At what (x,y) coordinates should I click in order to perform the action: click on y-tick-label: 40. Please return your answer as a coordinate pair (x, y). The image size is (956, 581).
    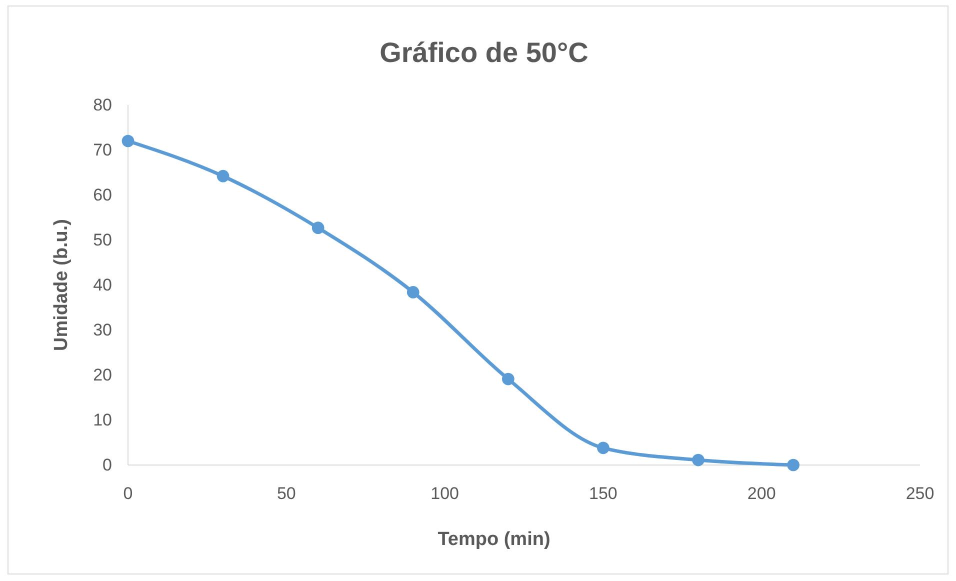
    Looking at the image, I should click on (102, 284).